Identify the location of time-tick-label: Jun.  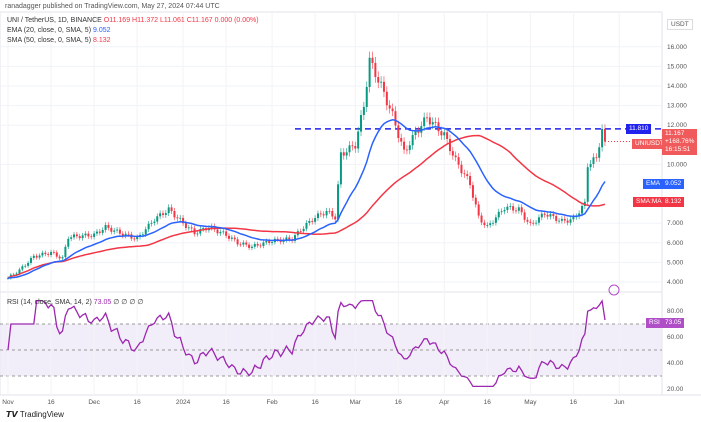
(619, 402).